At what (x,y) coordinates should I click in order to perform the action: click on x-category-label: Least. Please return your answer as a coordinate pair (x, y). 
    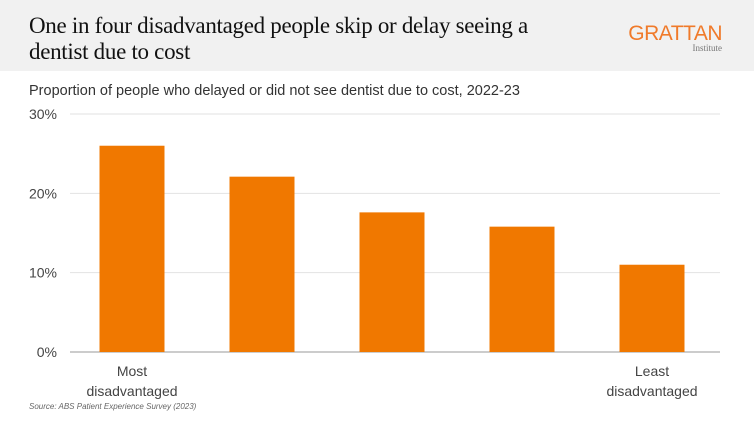
    Looking at the image, I should click on (652, 371).